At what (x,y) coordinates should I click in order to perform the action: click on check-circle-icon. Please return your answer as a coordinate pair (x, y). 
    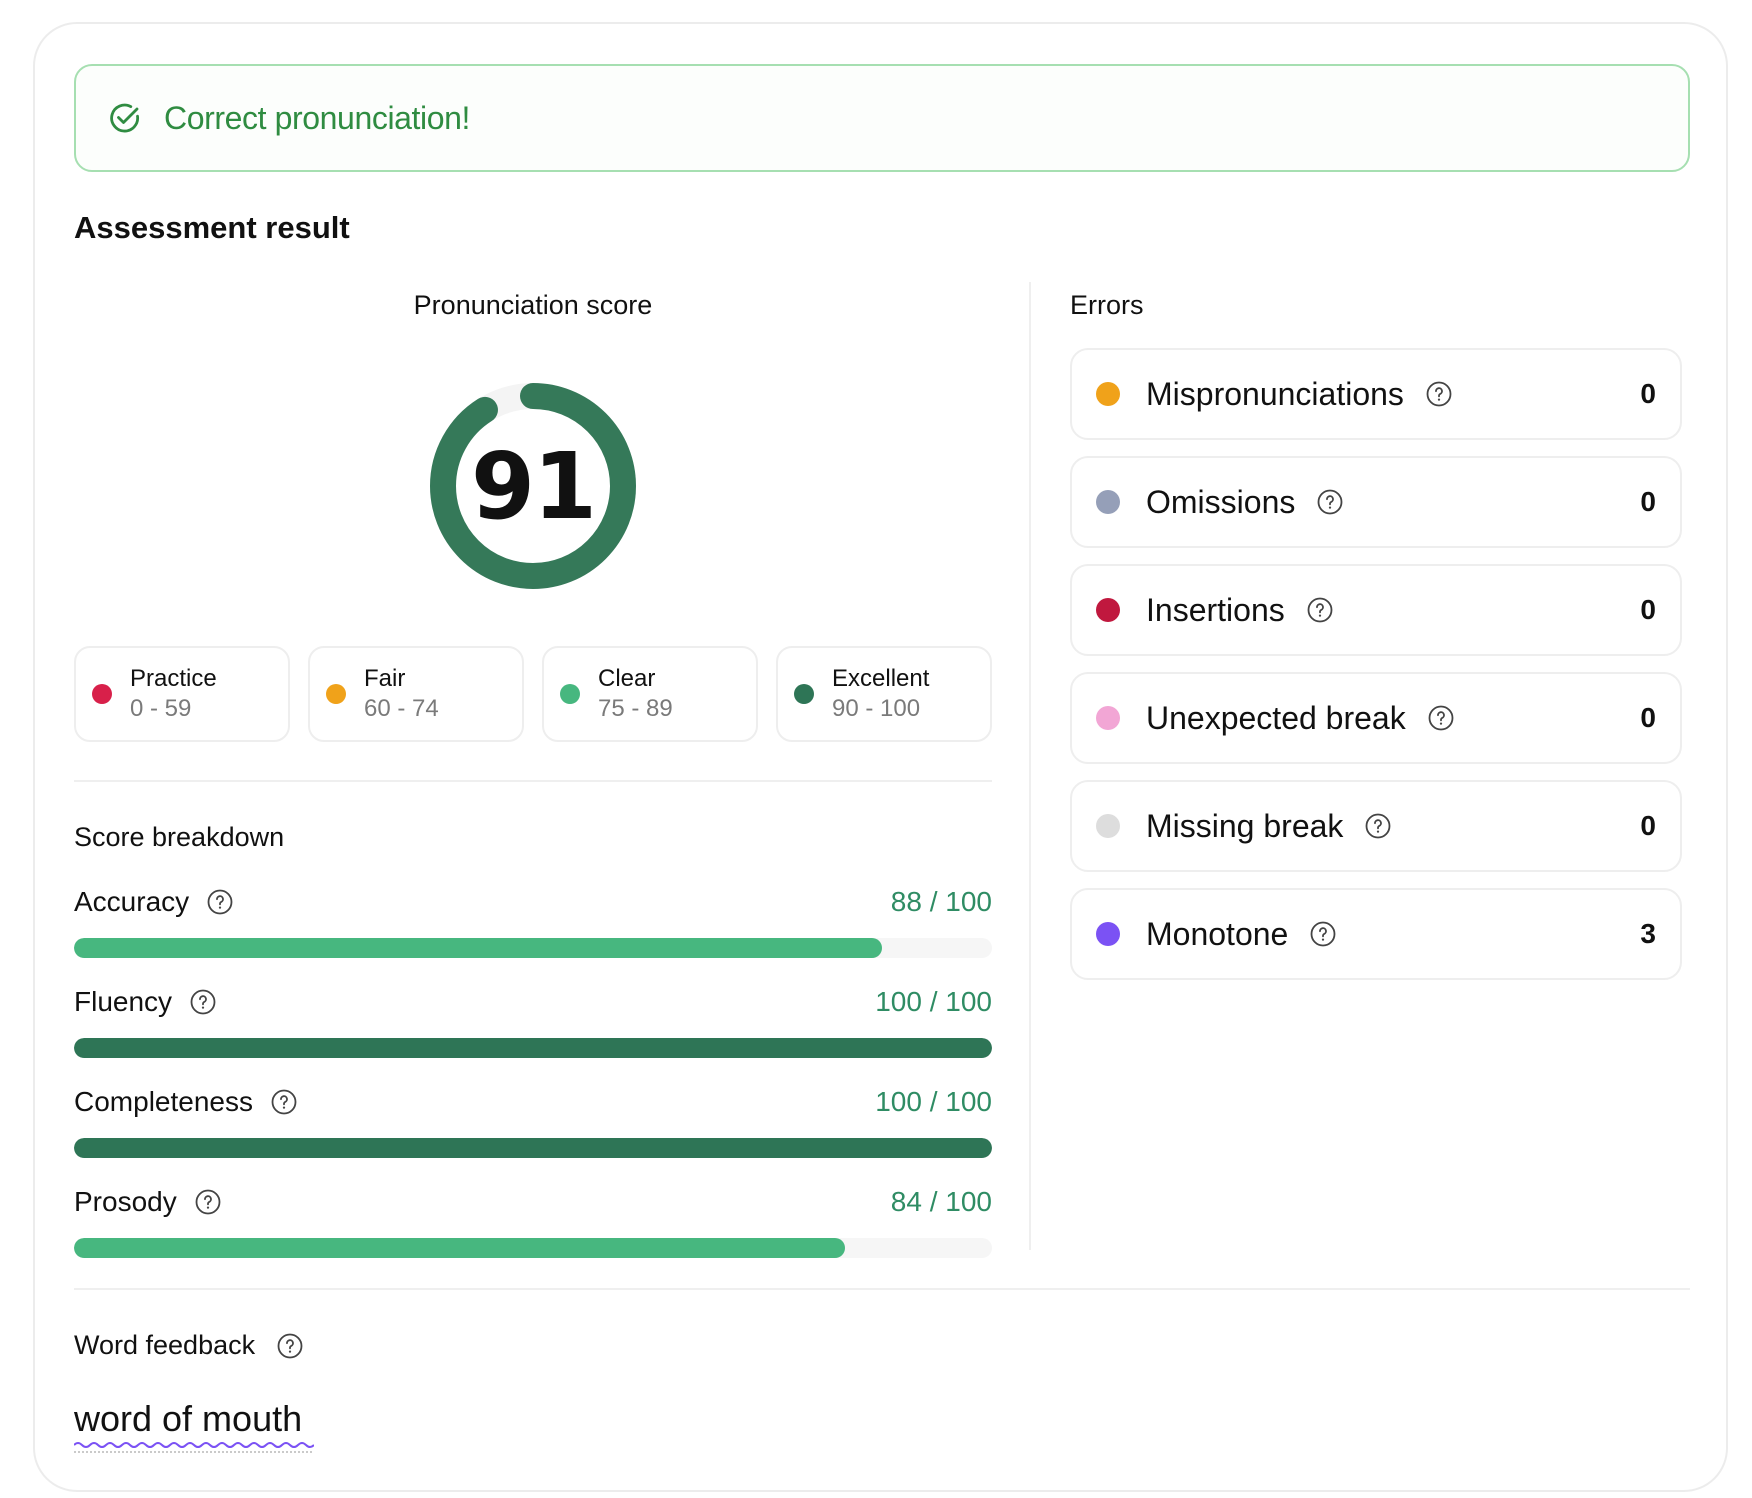
    Looking at the image, I should click on (124, 118).